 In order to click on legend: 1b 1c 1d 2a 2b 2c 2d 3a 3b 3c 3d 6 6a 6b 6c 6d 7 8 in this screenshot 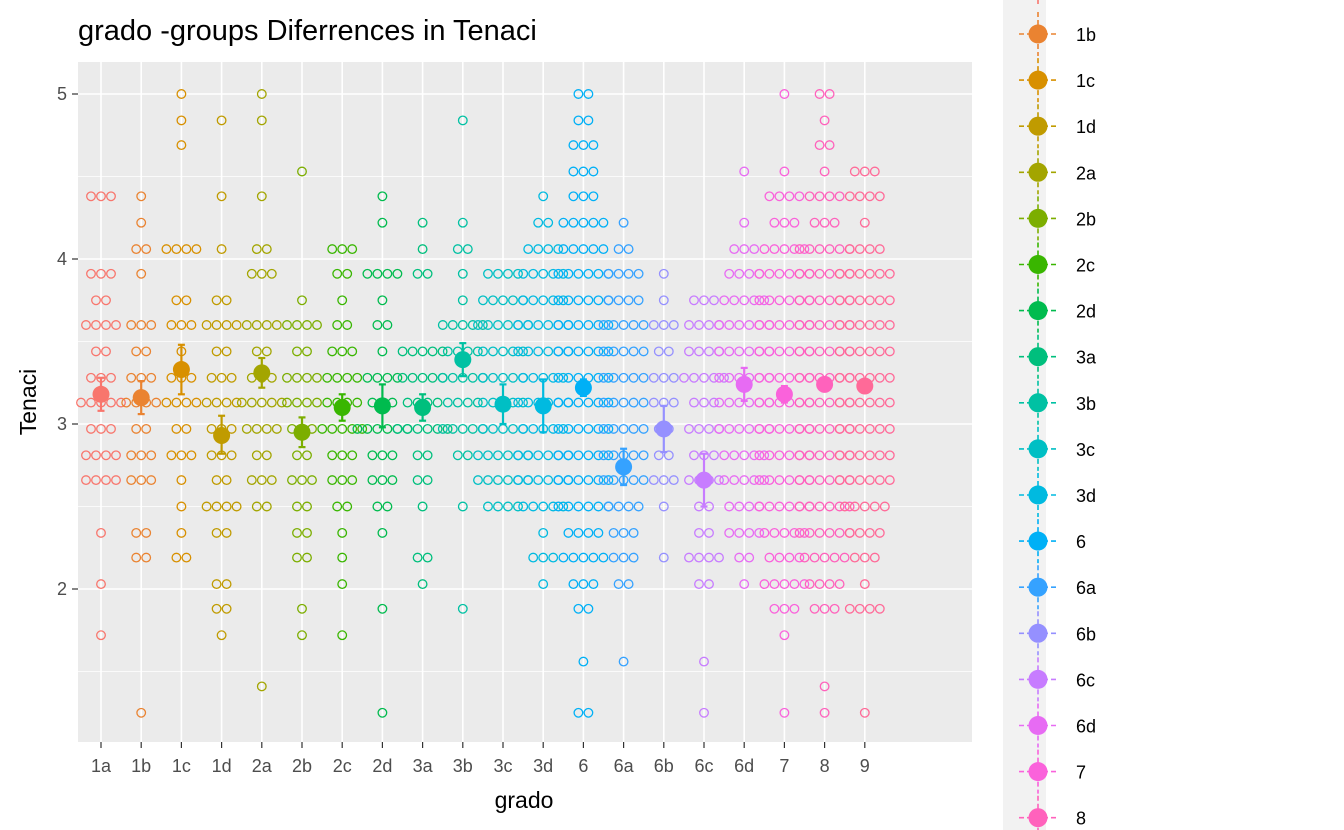, I will do `click(1058, 415)`.